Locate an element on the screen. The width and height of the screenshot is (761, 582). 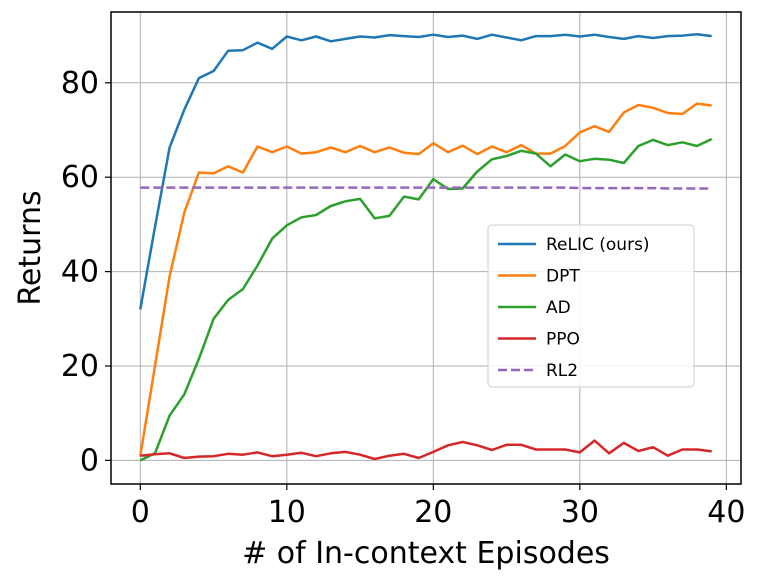
legend-label-ad: AD is located at coordinates (558, 308).